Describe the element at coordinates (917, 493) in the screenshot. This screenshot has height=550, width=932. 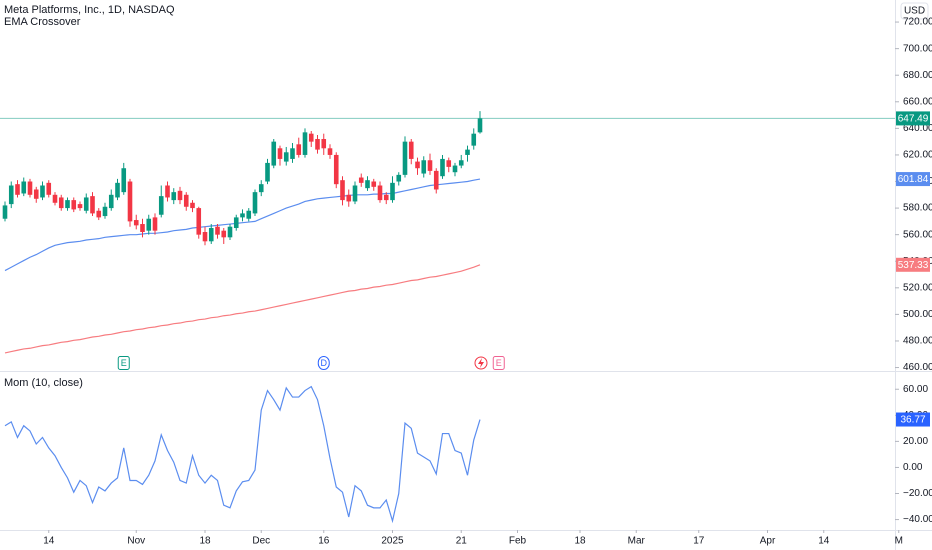
I see `y-tick-label: −20.00` at that location.